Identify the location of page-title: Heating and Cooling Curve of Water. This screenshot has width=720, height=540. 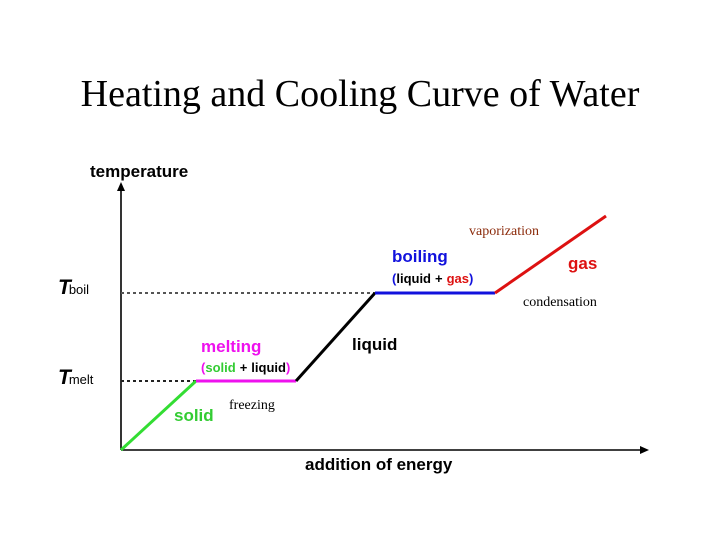
(360, 94).